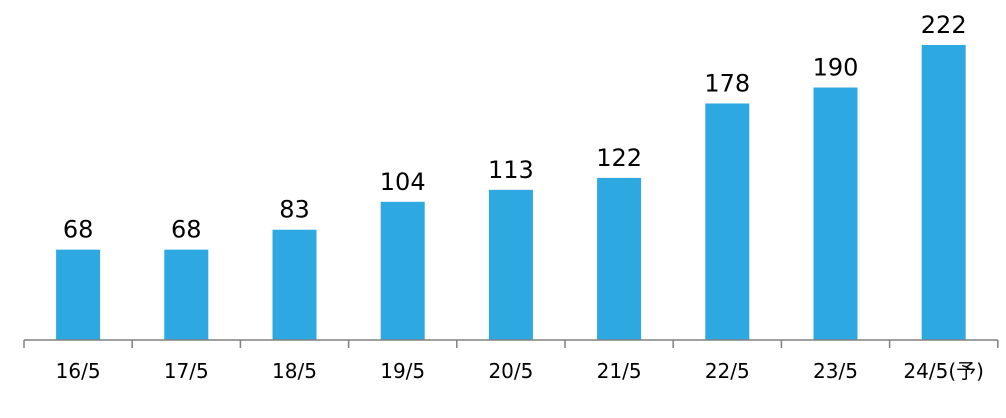 The width and height of the screenshot is (1006, 418). What do you see at coordinates (510, 264) in the screenshot?
I see `bar-20/5` at bounding box center [510, 264].